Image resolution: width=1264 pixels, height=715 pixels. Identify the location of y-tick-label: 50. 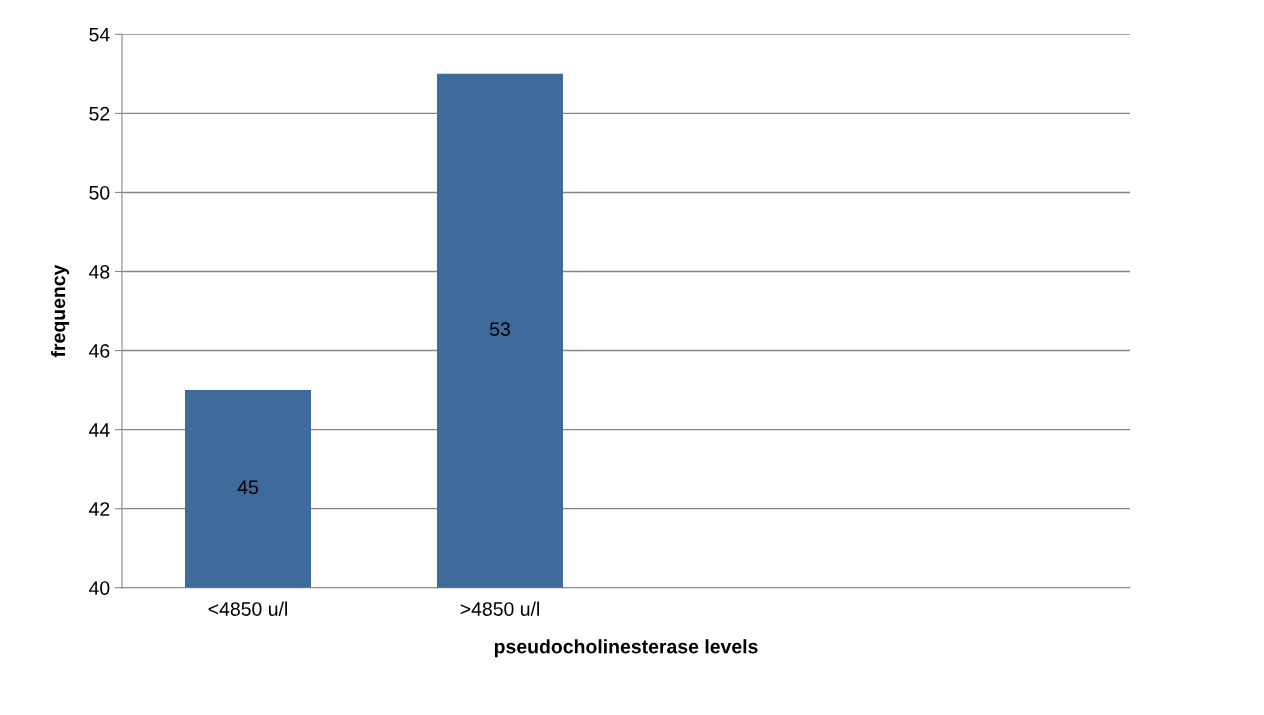
(99, 192).